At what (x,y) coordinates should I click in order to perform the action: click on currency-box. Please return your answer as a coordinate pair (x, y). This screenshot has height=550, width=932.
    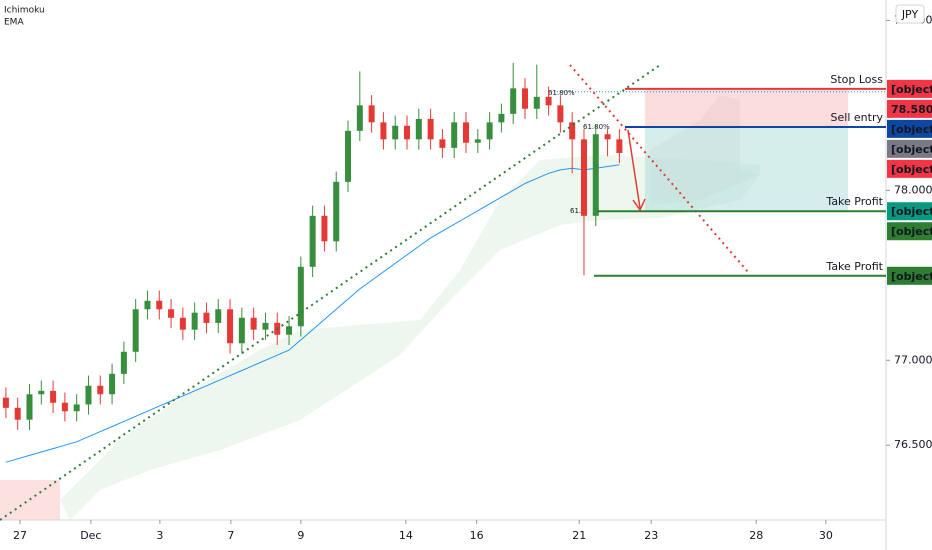
    Looking at the image, I should click on (910, 14).